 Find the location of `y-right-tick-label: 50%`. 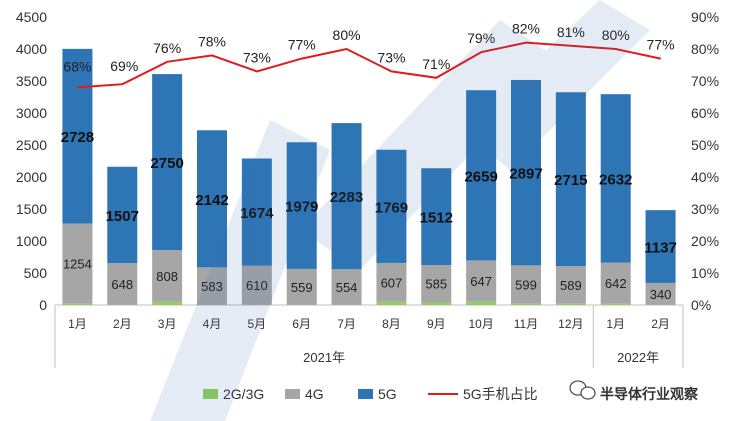

y-right-tick-label: 50% is located at coordinates (705, 145).